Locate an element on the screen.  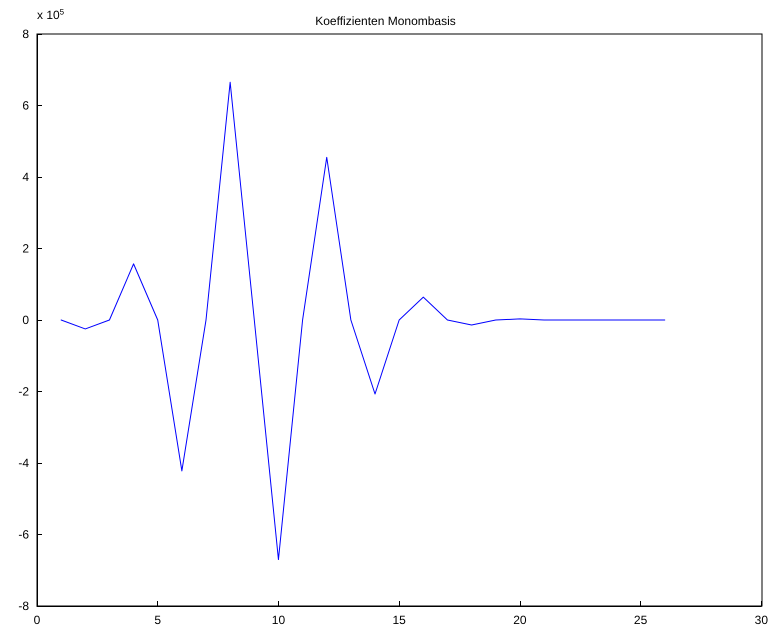
y-tick-label: 4 is located at coordinates (26, 177).